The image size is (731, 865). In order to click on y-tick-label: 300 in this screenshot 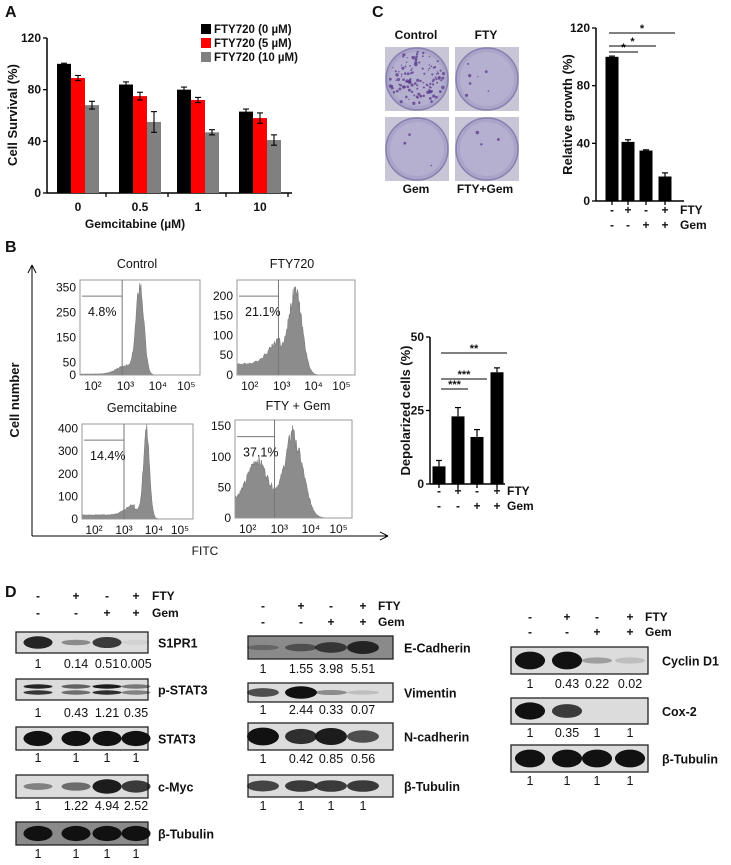, I will do `click(68, 451)`.